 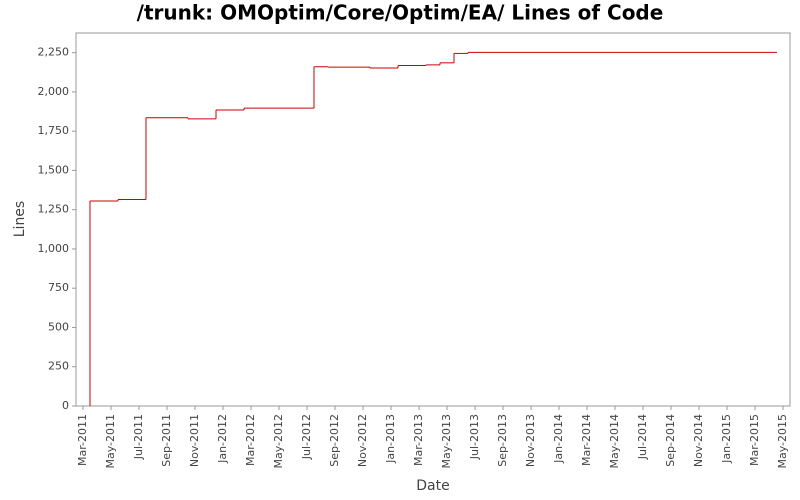 What do you see at coordinates (390, 439) in the screenshot?
I see `x-tick-label: Jan-2013` at bounding box center [390, 439].